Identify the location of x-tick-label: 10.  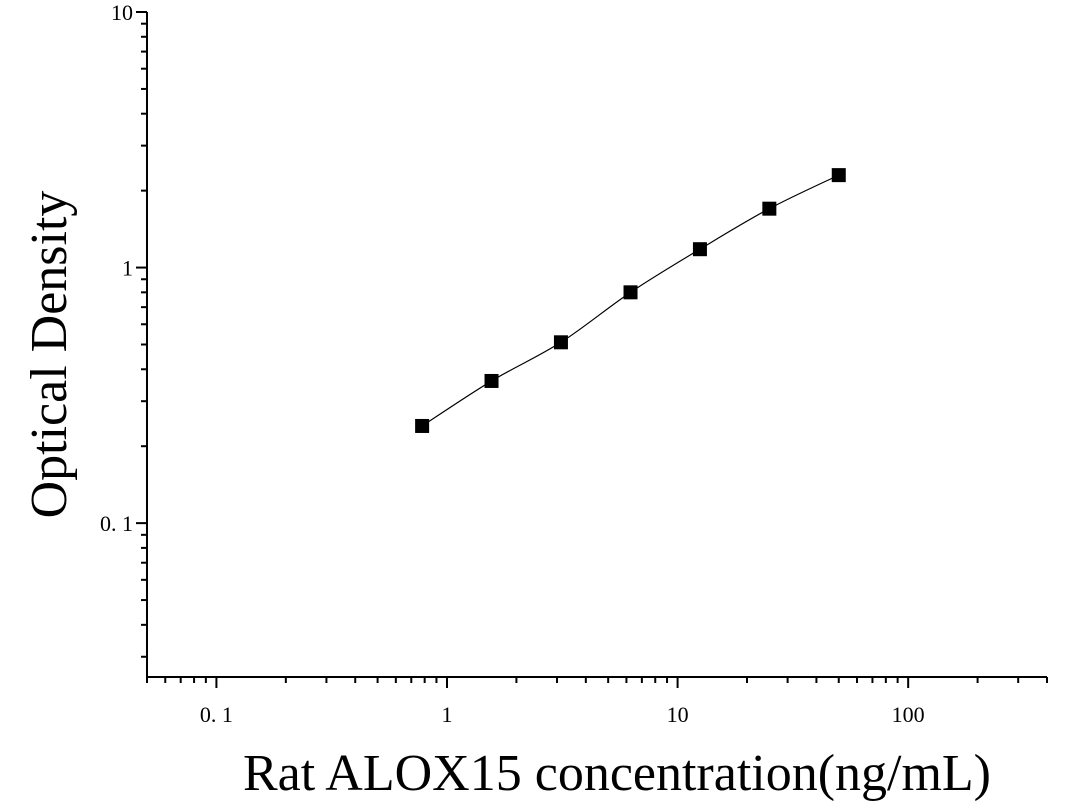
(678, 714).